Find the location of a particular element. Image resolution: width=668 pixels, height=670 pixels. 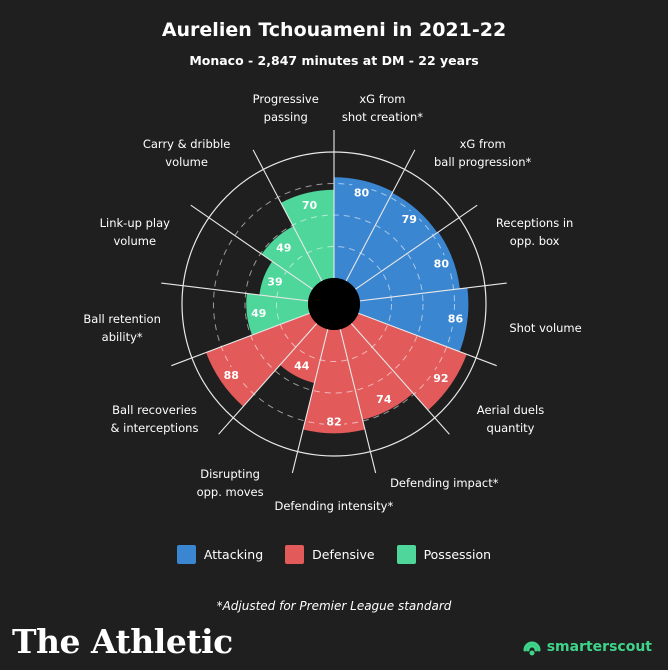

grid-ring is located at coordinates (334, 304).